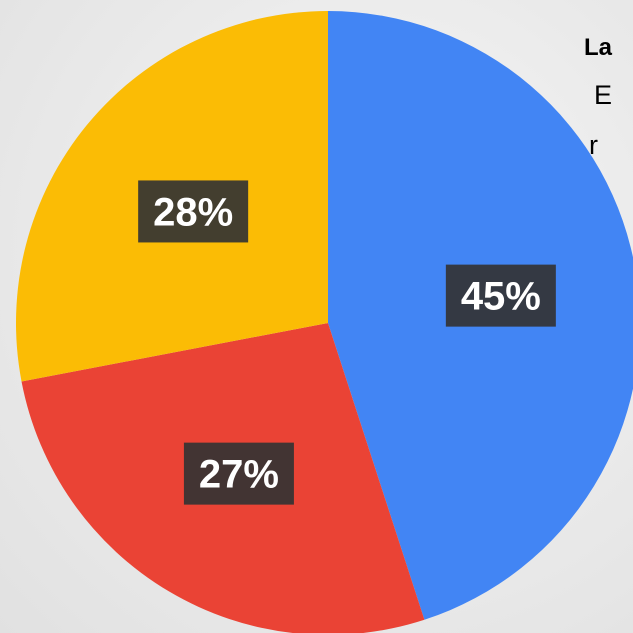 The width and height of the screenshot is (633, 633). I want to click on slice-label-text-1: 45%, so click(501, 297).